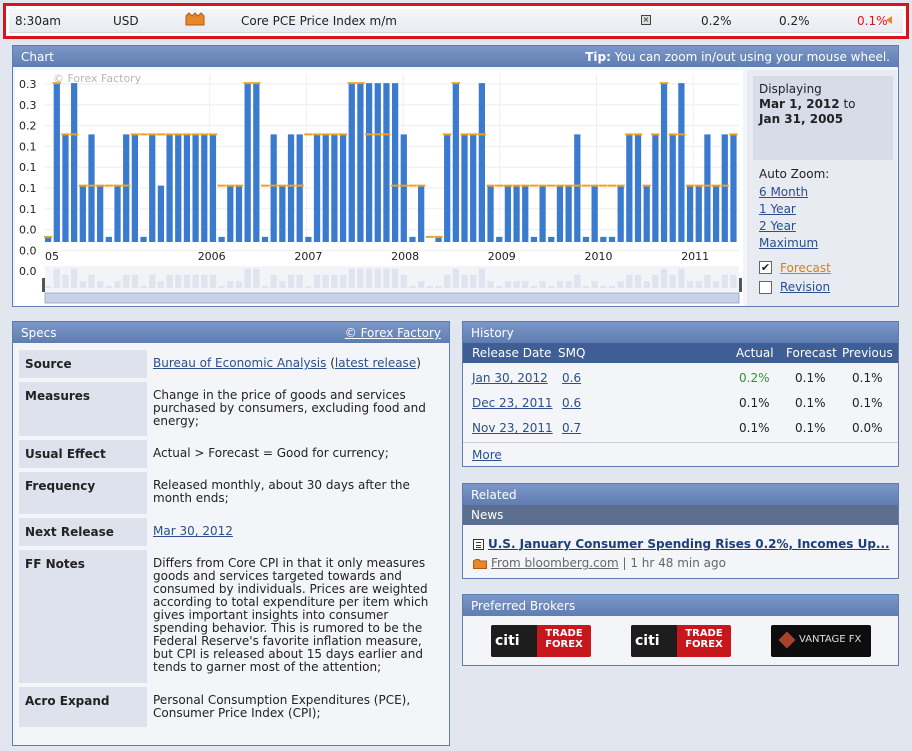 This screenshot has height=751, width=912. I want to click on zoom-maximum-link: Maximum, so click(789, 243).